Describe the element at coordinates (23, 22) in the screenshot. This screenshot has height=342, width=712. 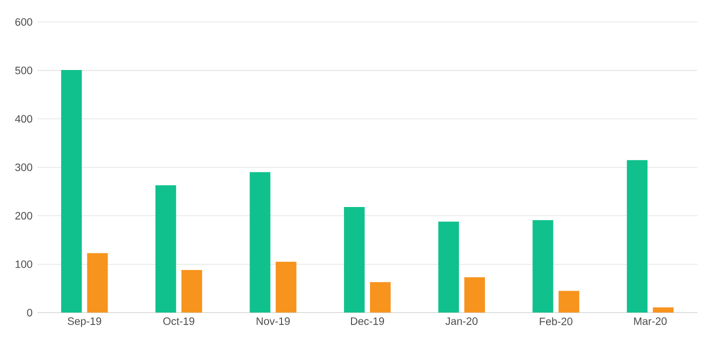
I see `y-tick-label: 600` at that location.